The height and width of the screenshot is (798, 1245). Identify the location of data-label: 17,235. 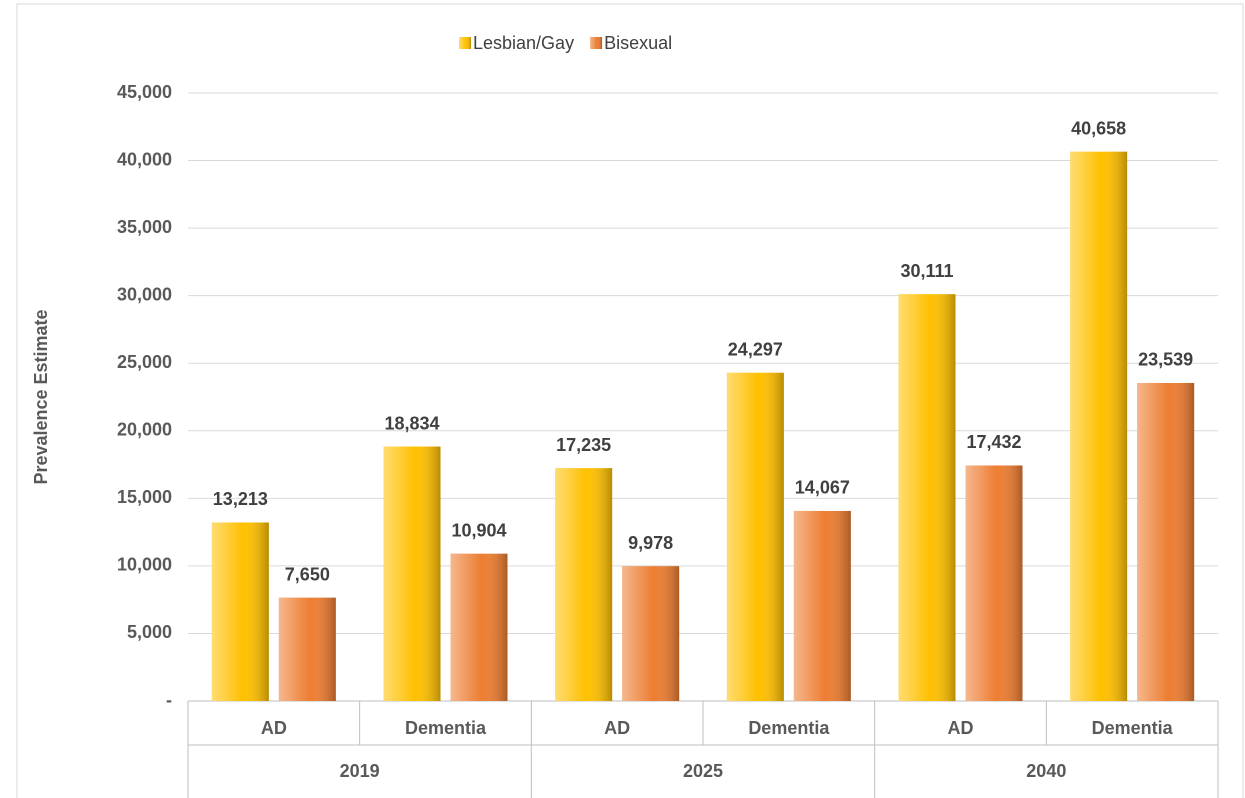
(583, 445).